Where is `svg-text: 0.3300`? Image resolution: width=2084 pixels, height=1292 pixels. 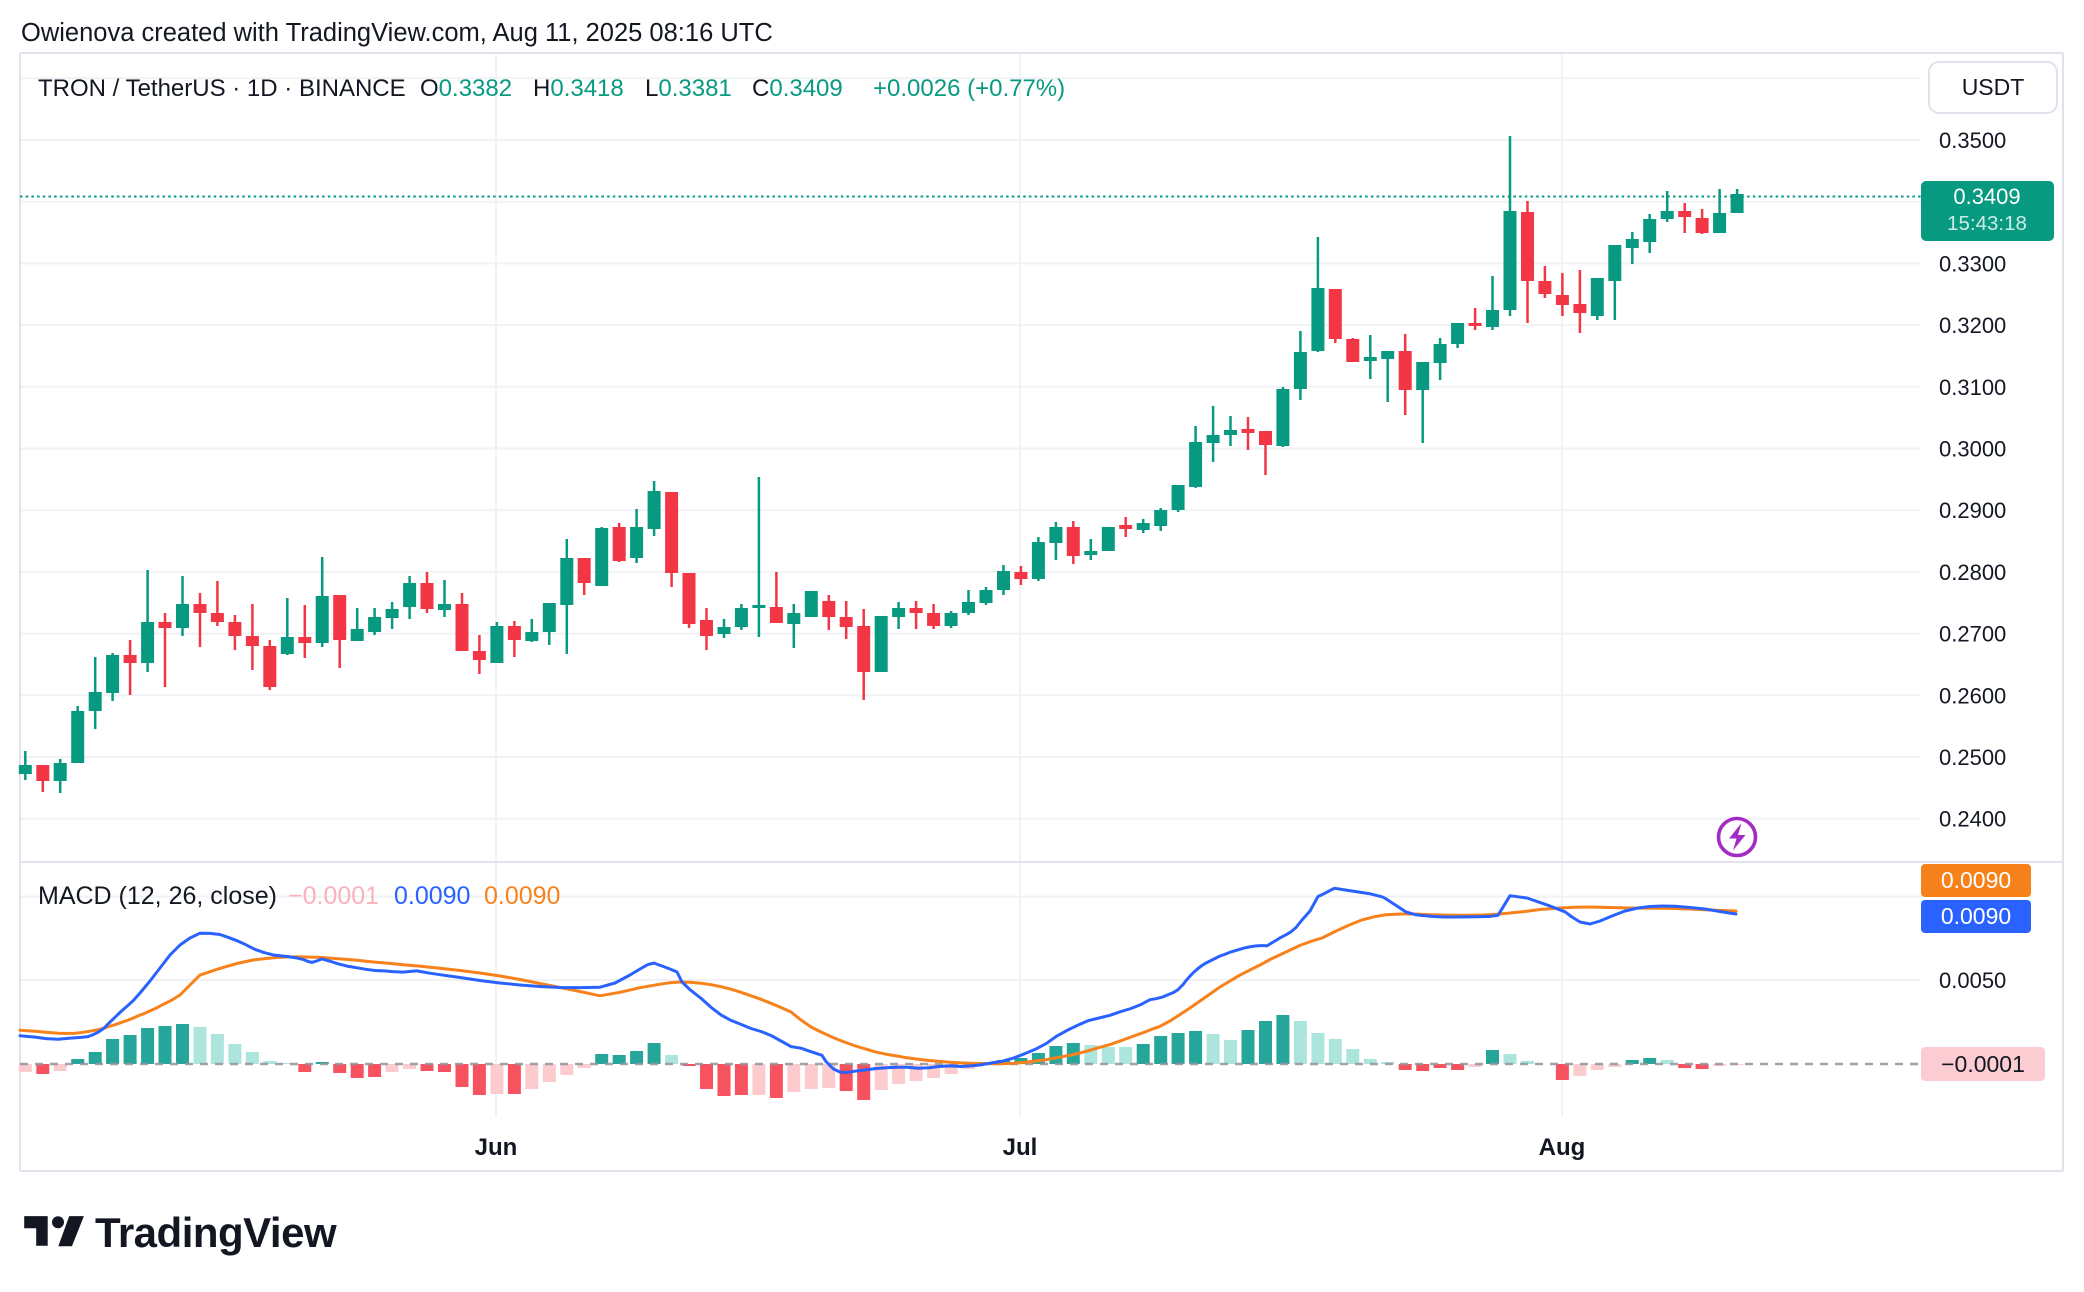
svg-text: 0.3300 is located at coordinates (1972, 263).